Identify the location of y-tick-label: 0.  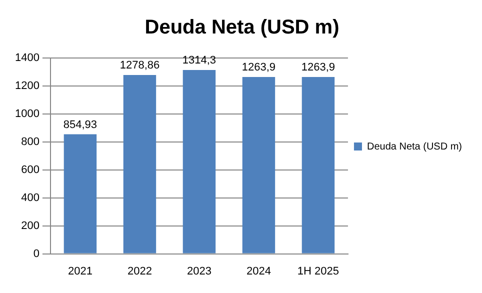
(36, 254).